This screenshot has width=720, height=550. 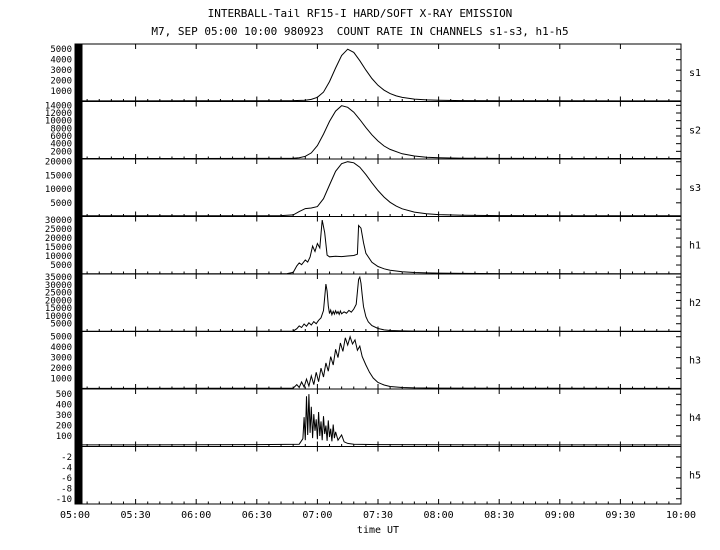 I want to click on panel-label-h3: h3, so click(x=695, y=360).